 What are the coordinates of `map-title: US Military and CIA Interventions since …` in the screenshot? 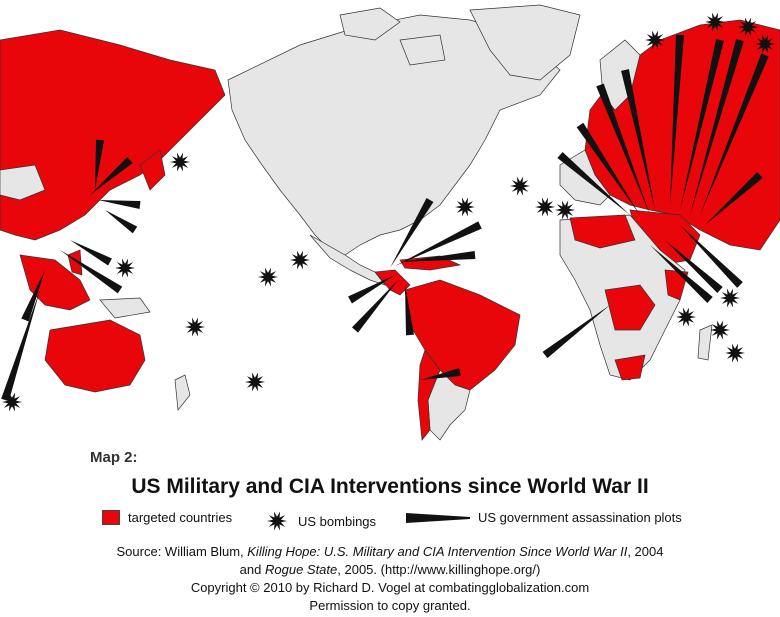 It's located at (390, 486).